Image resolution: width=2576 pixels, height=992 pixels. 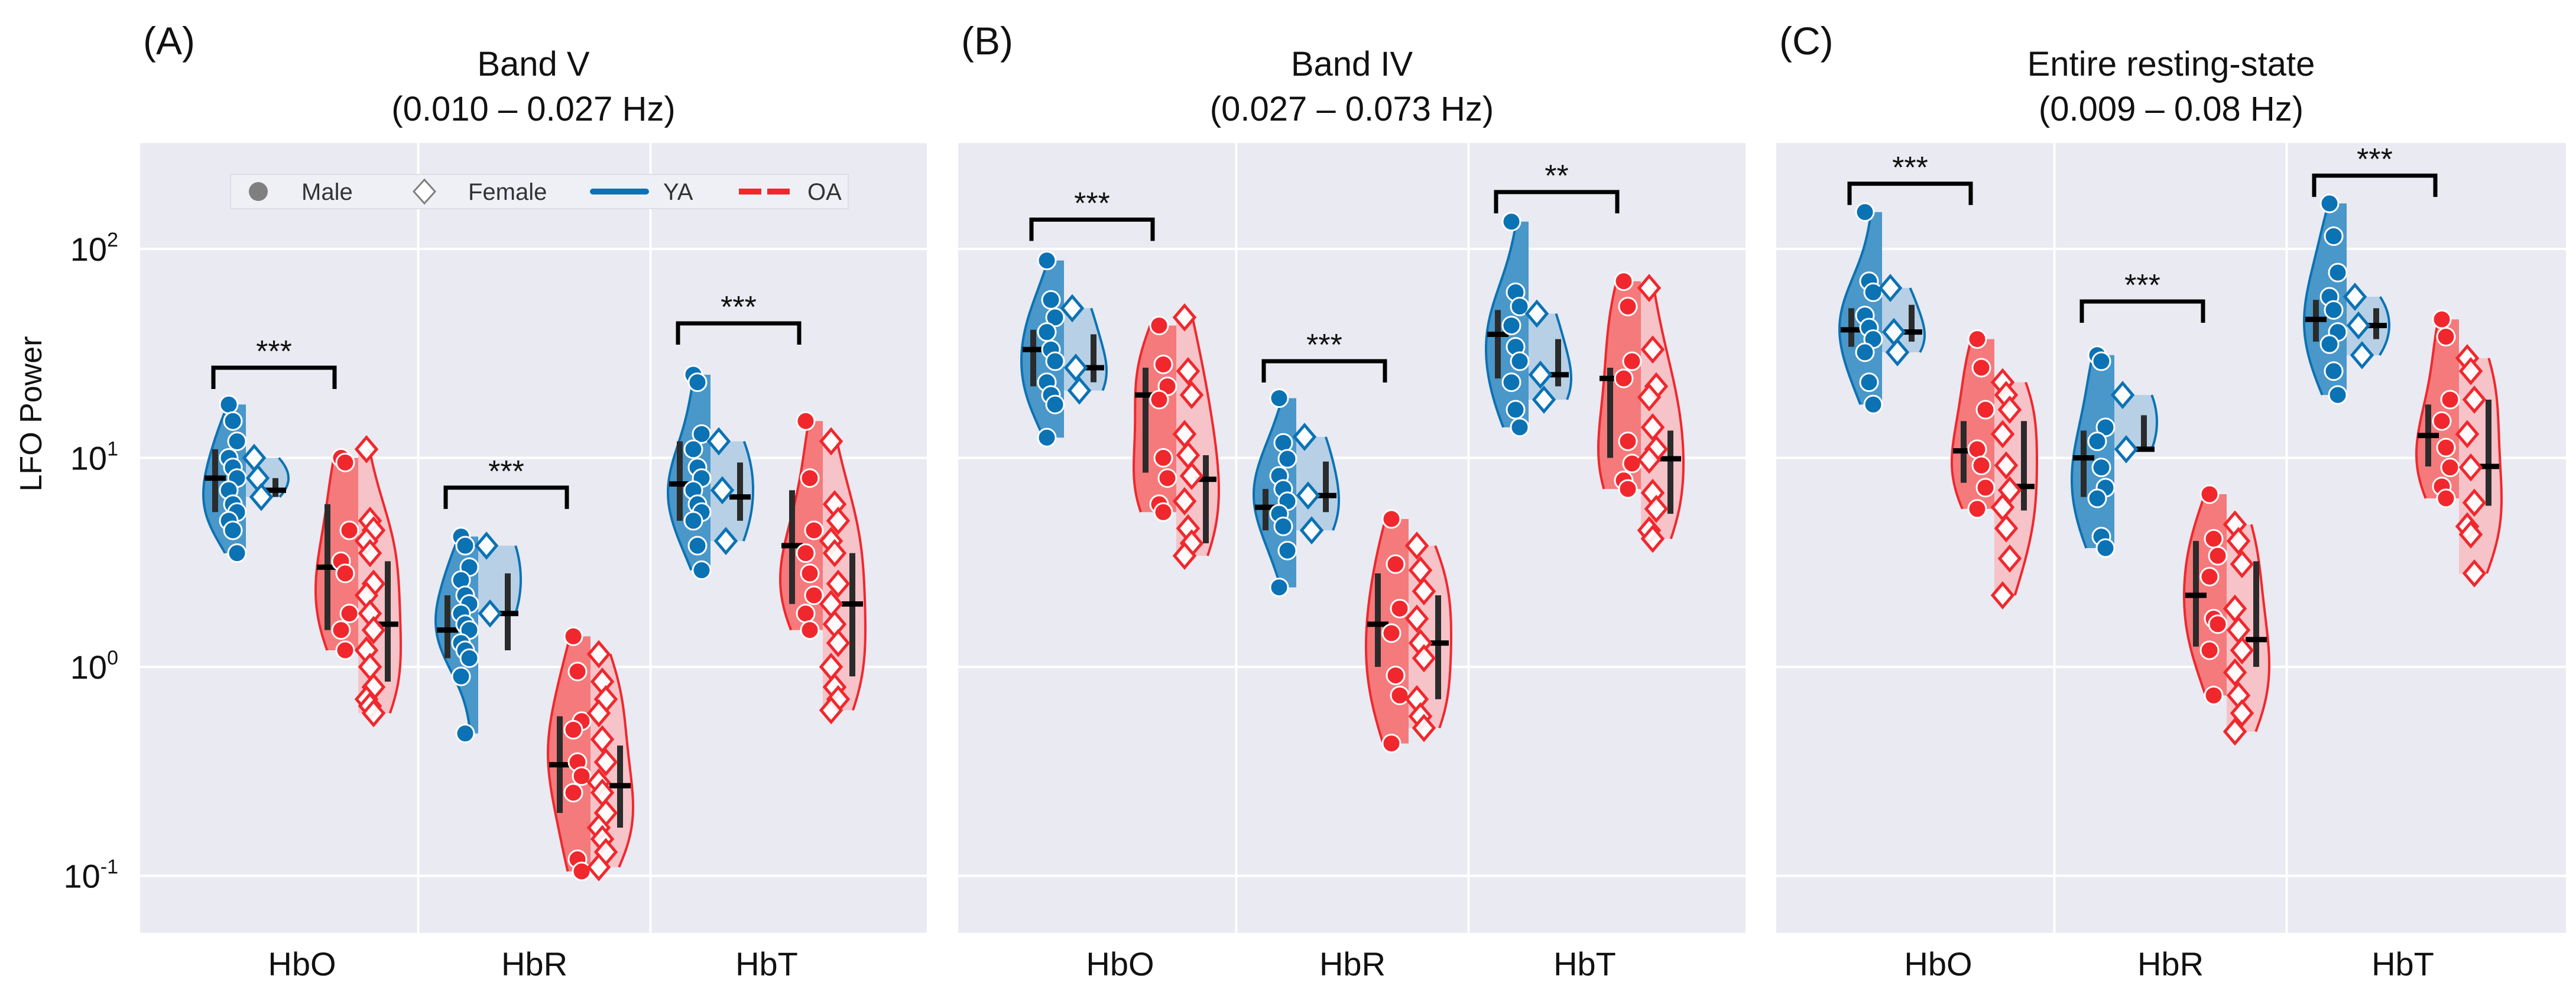 What do you see at coordinates (94, 249) in the screenshot?
I see `y-tick-label: 10²` at bounding box center [94, 249].